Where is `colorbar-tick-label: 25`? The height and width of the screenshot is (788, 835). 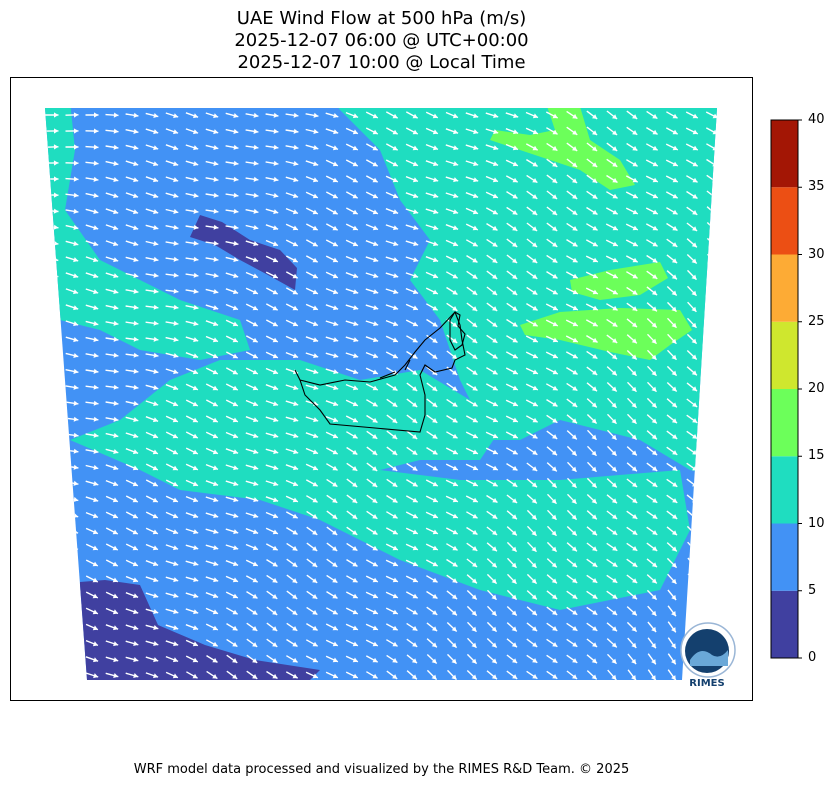 colorbar-tick-label: 25 is located at coordinates (816, 321).